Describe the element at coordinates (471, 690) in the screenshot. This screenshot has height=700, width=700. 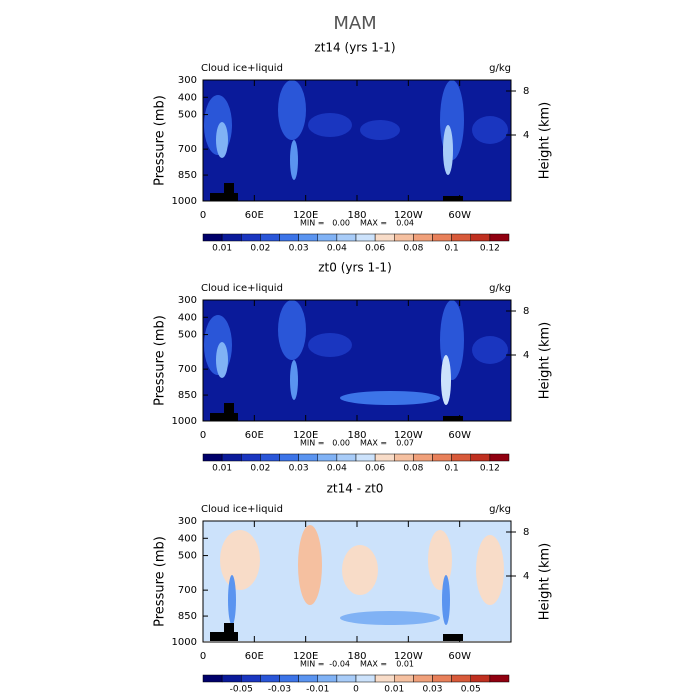
I see `colorbar-label: 0.05` at that location.